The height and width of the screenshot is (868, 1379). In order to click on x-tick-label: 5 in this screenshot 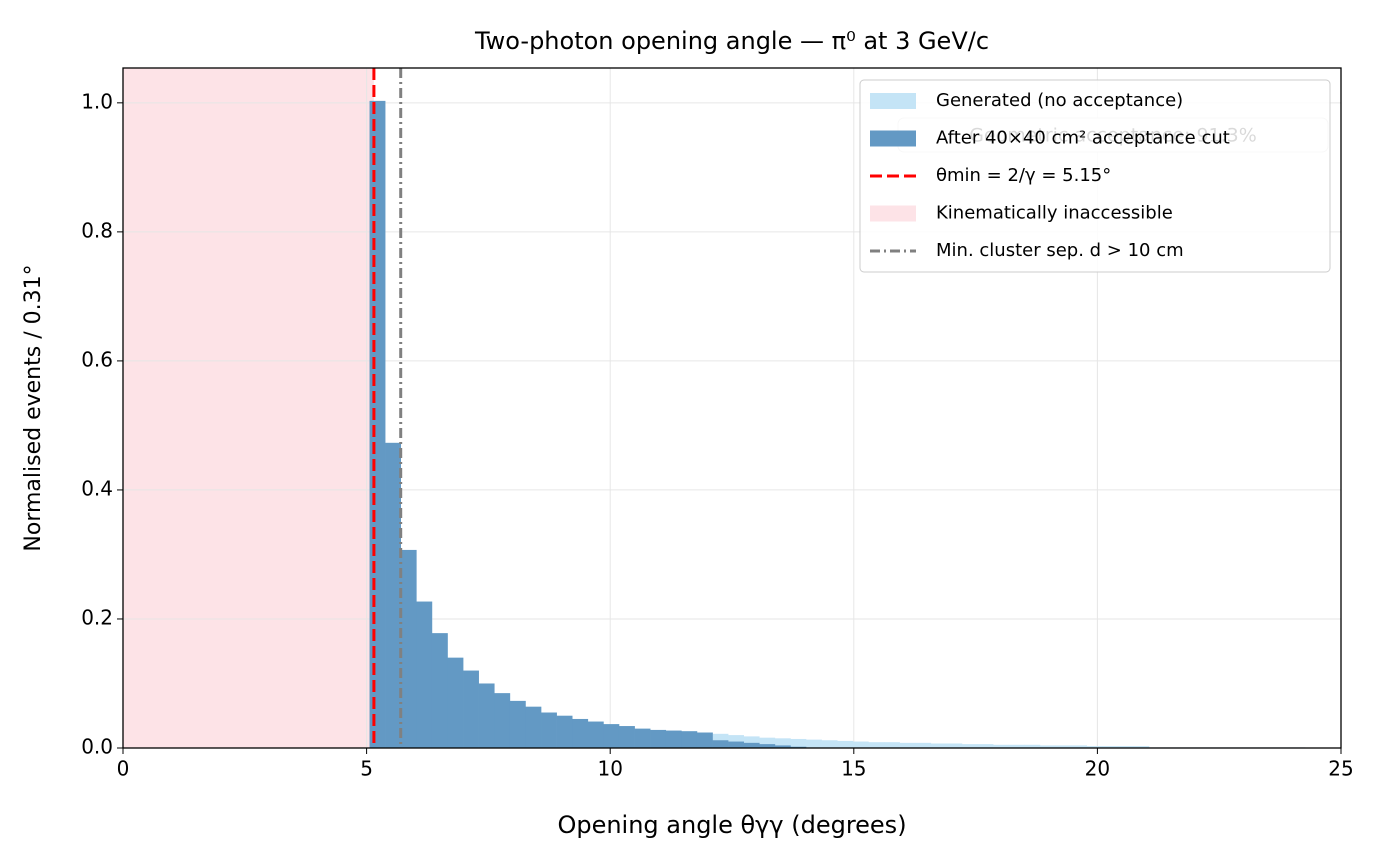, I will do `click(366, 769)`.